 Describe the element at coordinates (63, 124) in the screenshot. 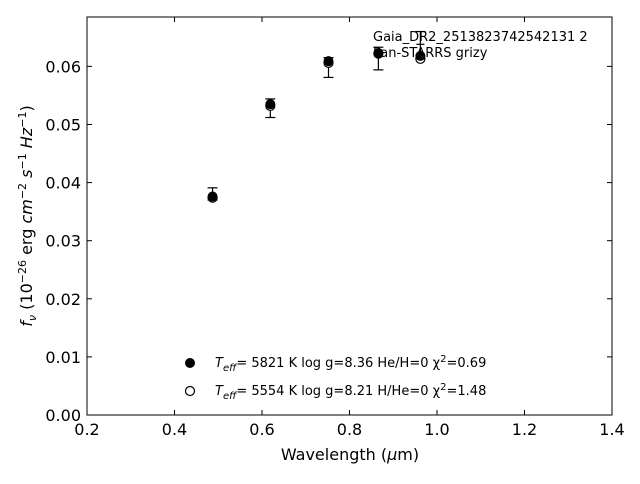

I see `y-tick-label: 0.05` at that location.